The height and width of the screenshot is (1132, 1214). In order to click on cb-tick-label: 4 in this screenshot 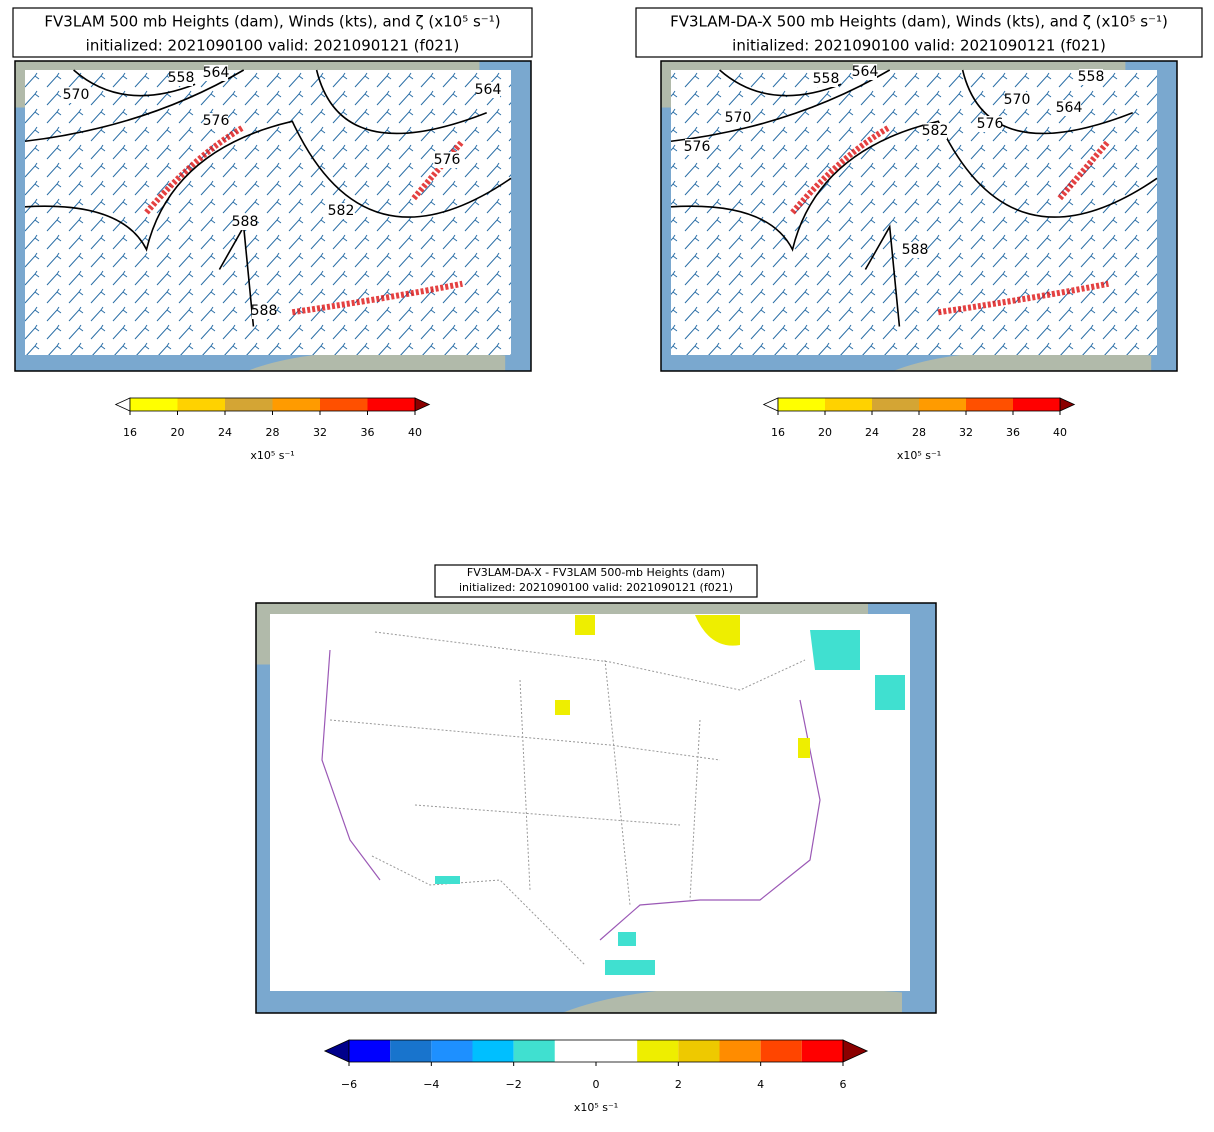, I will do `click(760, 1084)`.